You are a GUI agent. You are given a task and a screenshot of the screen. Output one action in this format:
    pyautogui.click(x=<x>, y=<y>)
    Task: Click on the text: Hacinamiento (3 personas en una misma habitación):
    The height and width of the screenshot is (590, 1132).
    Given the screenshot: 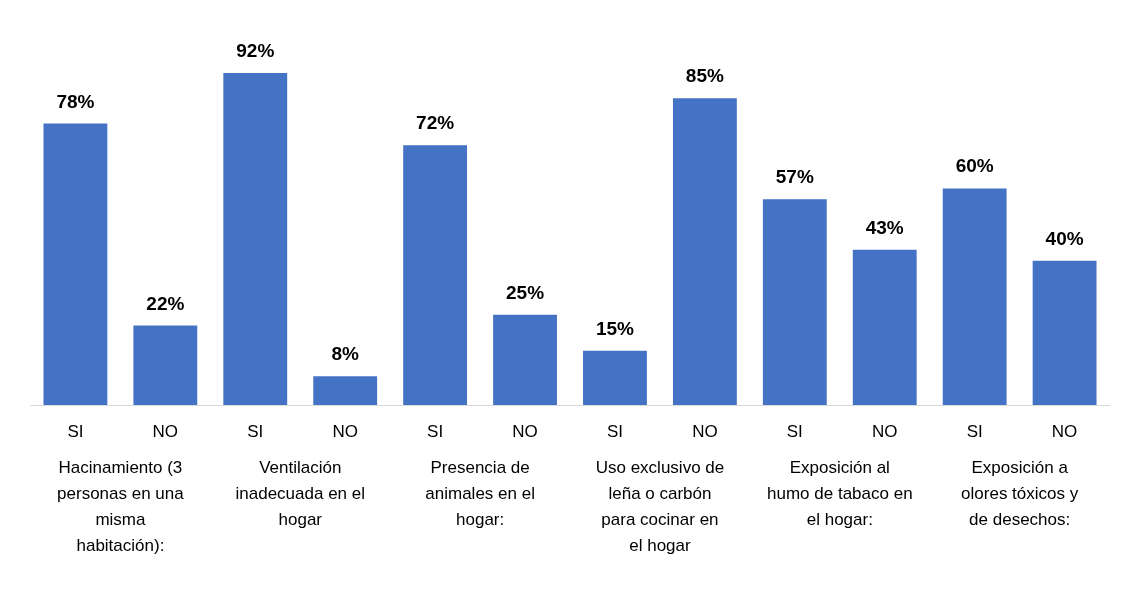 What is the action you would take?
    pyautogui.click(x=121, y=506)
    